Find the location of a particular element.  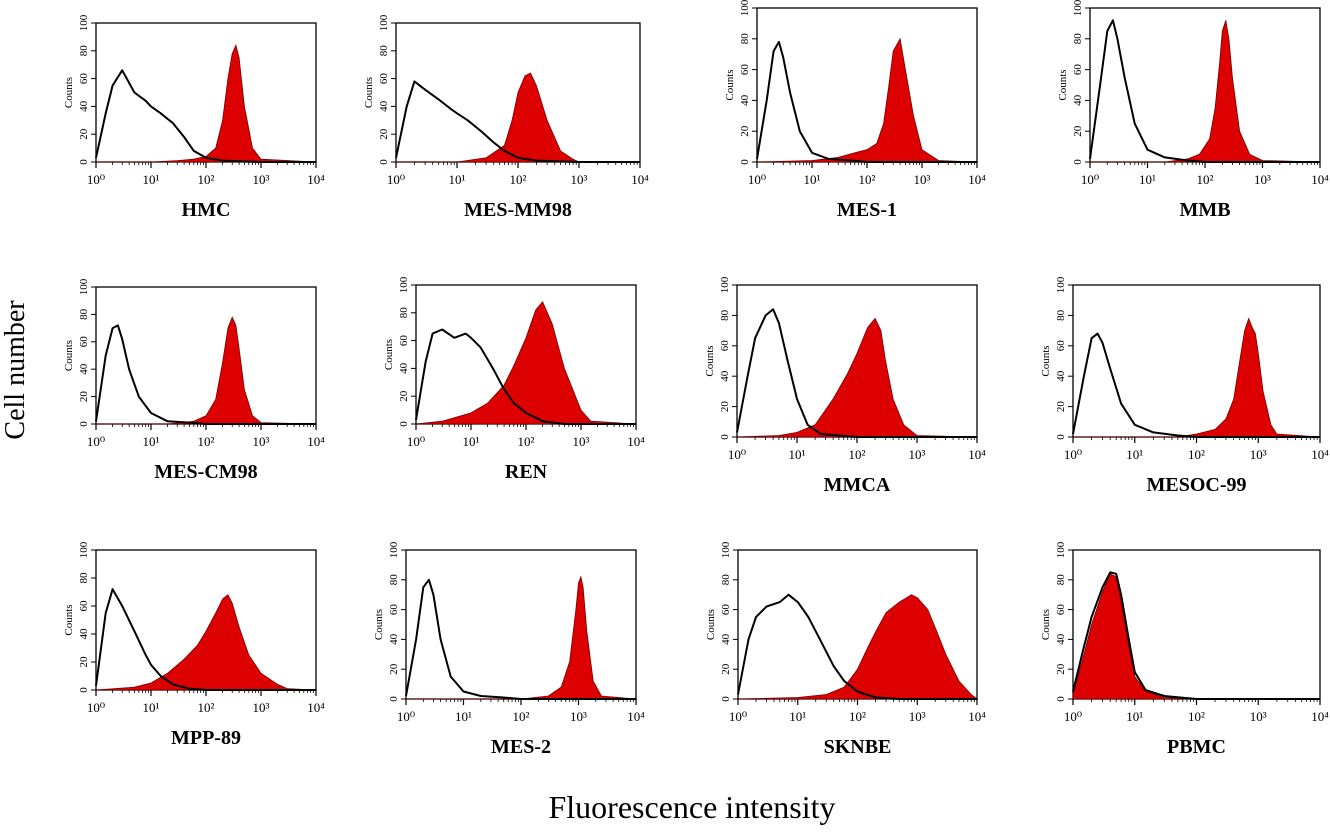

histogram-panel: 10⁰ 10¹ 10² 10³ 10⁴ 0 20 40 60 80 100 Counts MES-1 is located at coordinates (855, 110).